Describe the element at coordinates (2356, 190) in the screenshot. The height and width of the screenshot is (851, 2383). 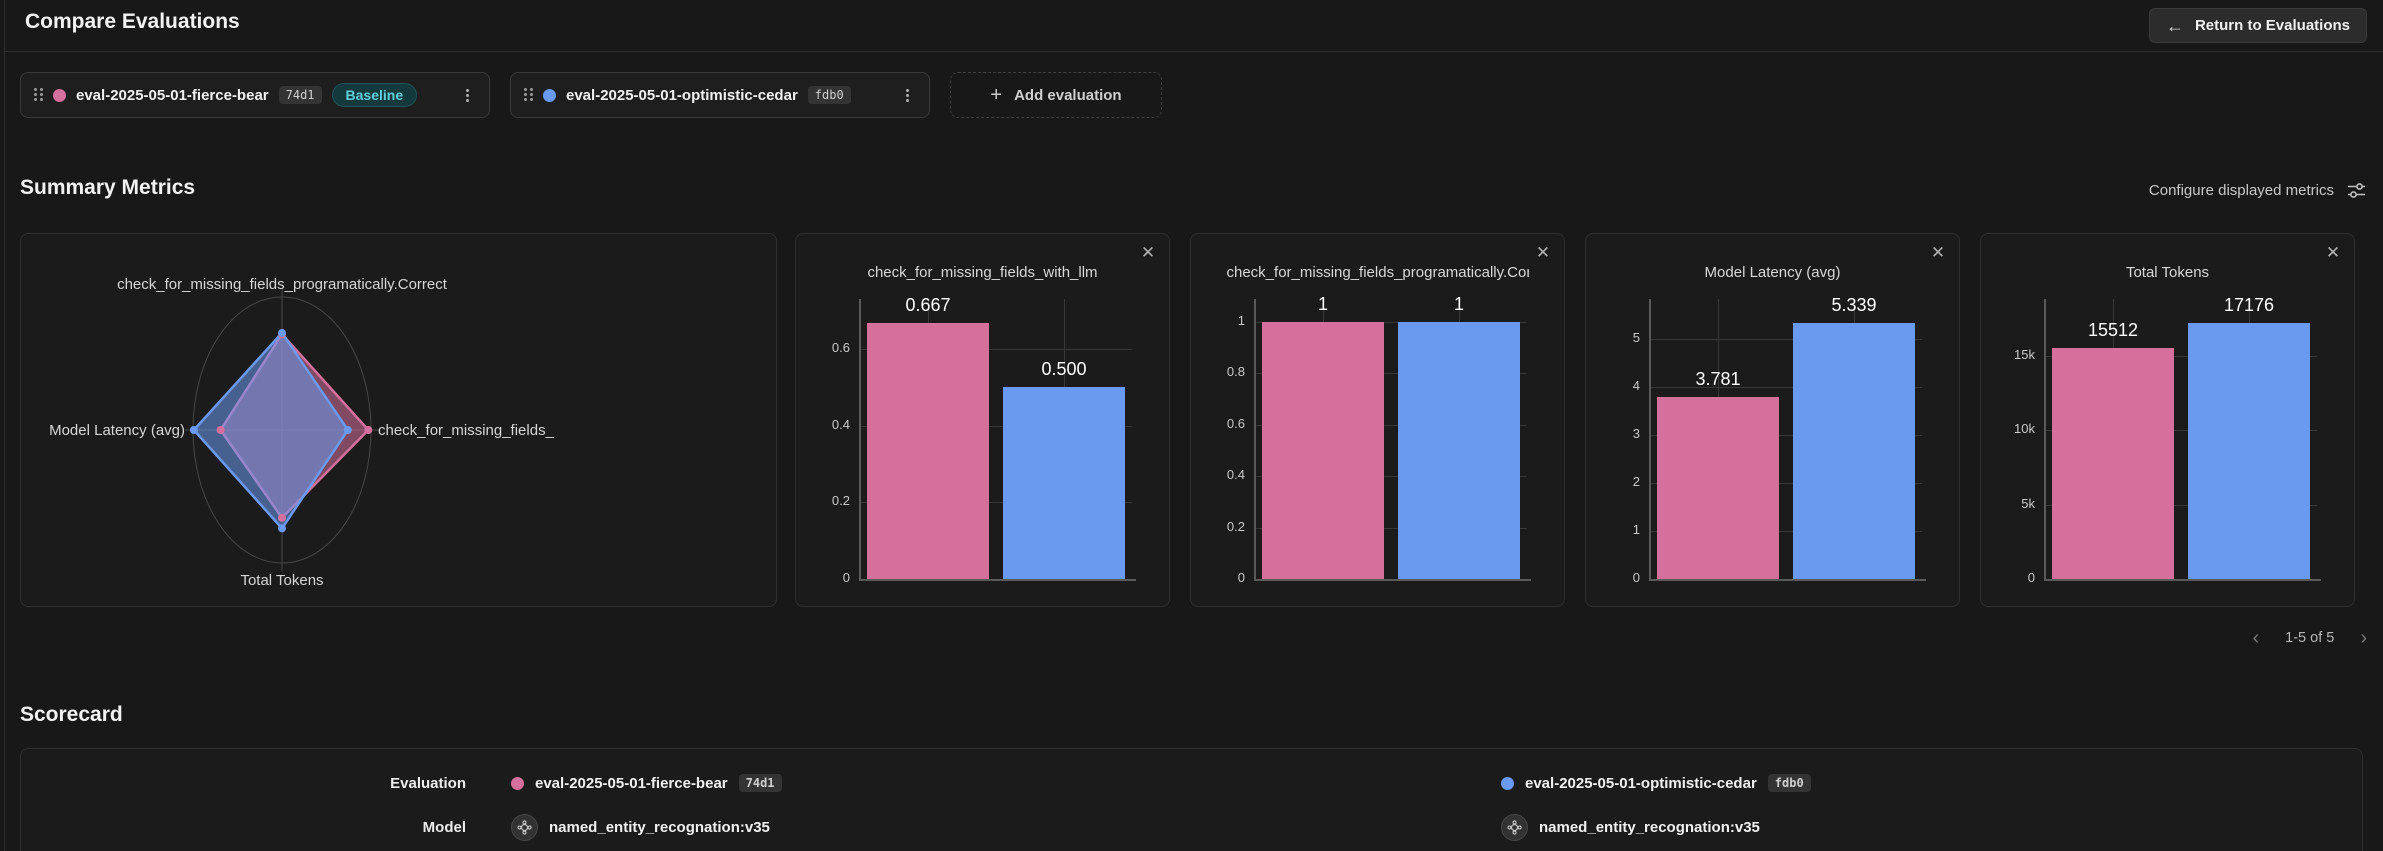
I see `sliders-icon` at that location.